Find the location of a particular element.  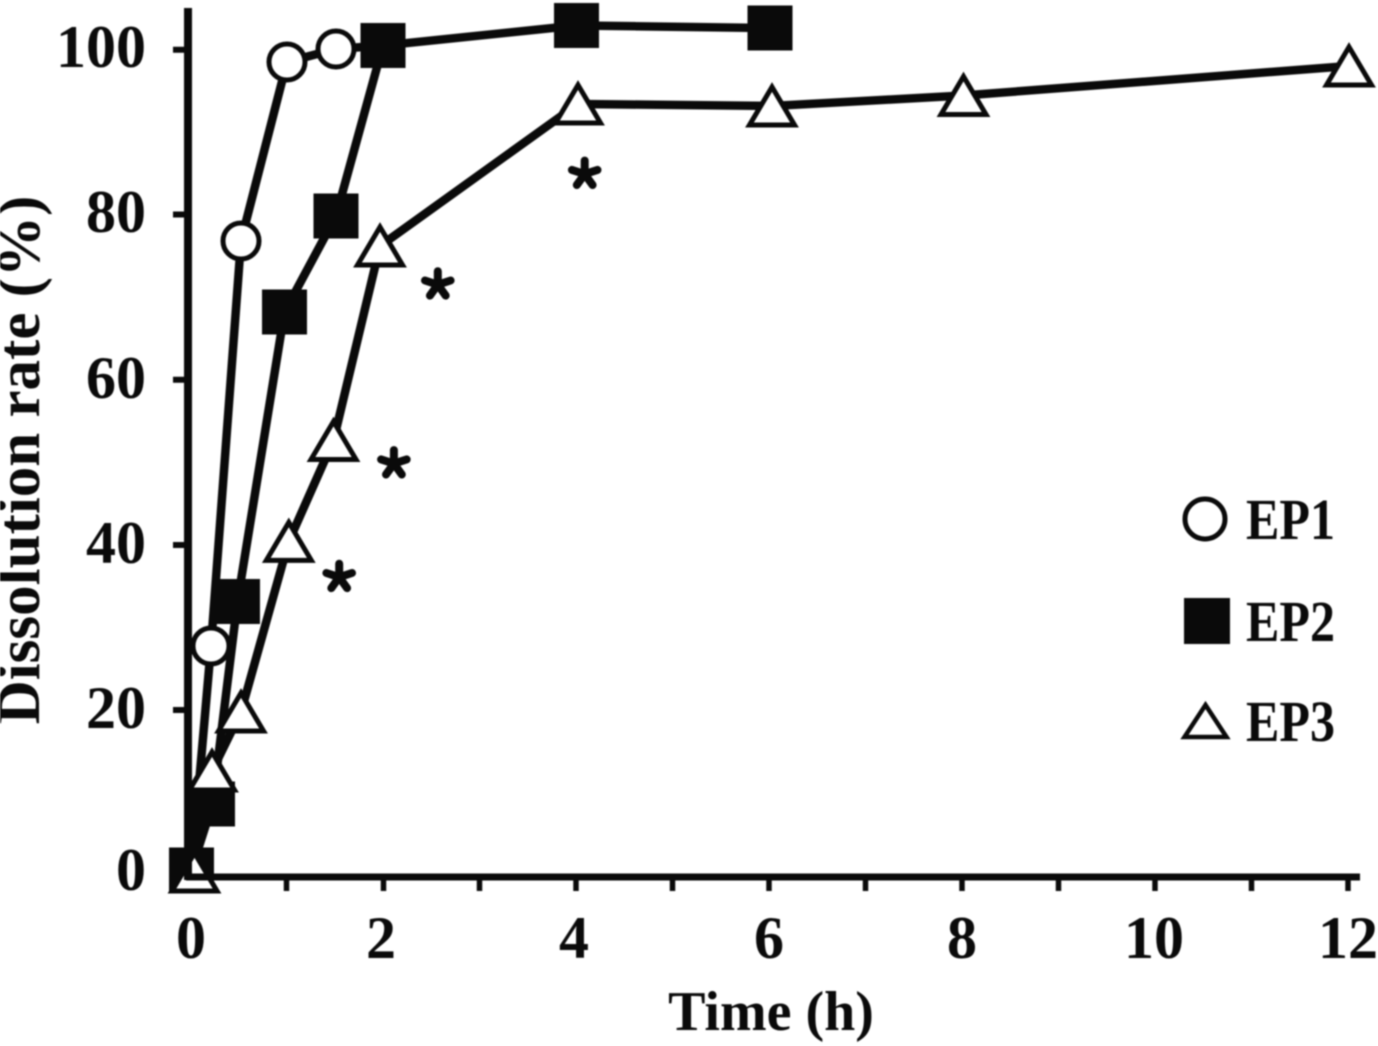

svg-text: 4 is located at coordinates (574, 938).